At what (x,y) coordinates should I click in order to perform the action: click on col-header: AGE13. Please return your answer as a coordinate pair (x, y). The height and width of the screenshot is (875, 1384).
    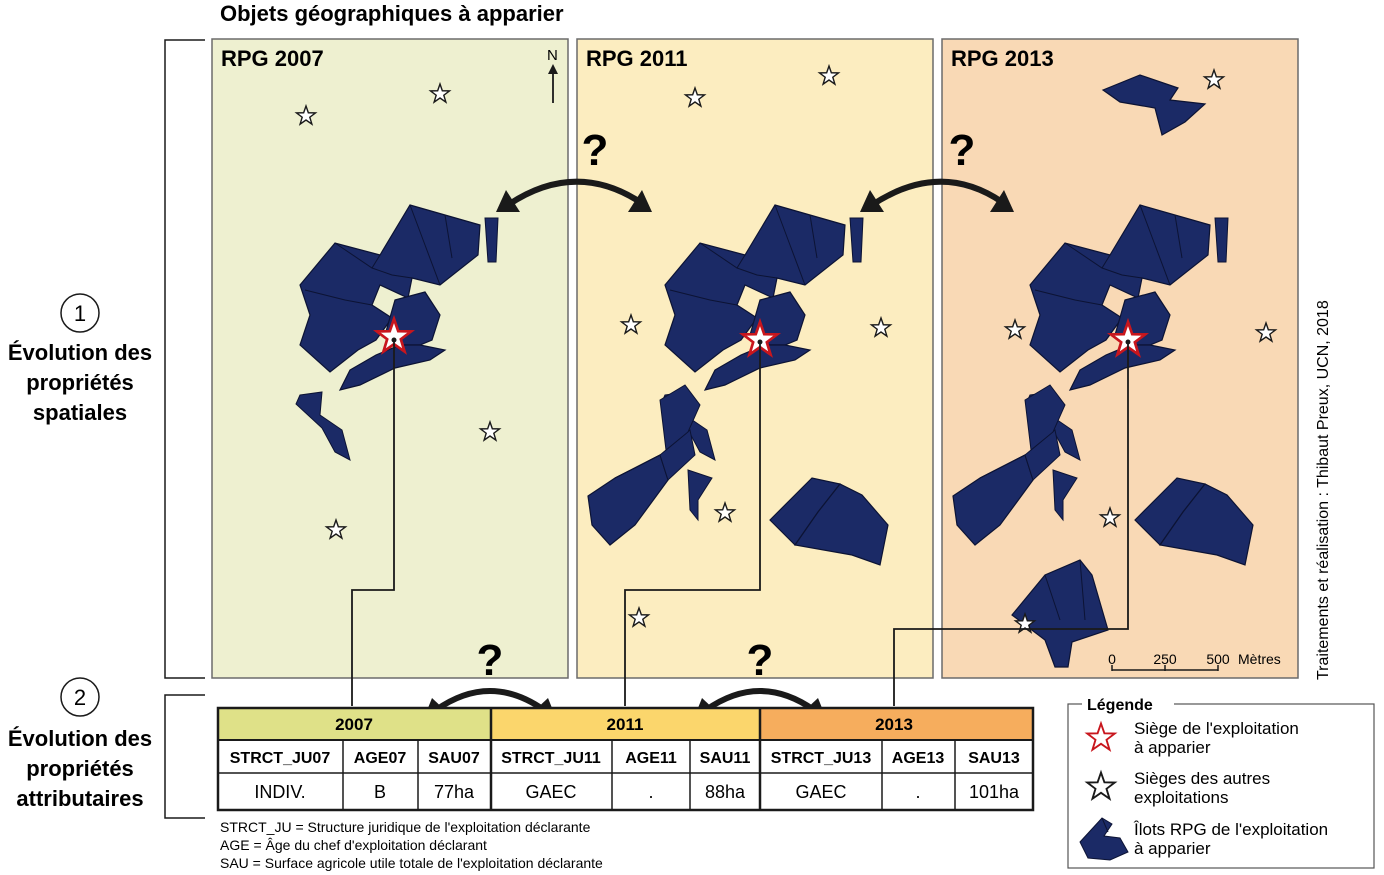
    Looking at the image, I should click on (918, 758).